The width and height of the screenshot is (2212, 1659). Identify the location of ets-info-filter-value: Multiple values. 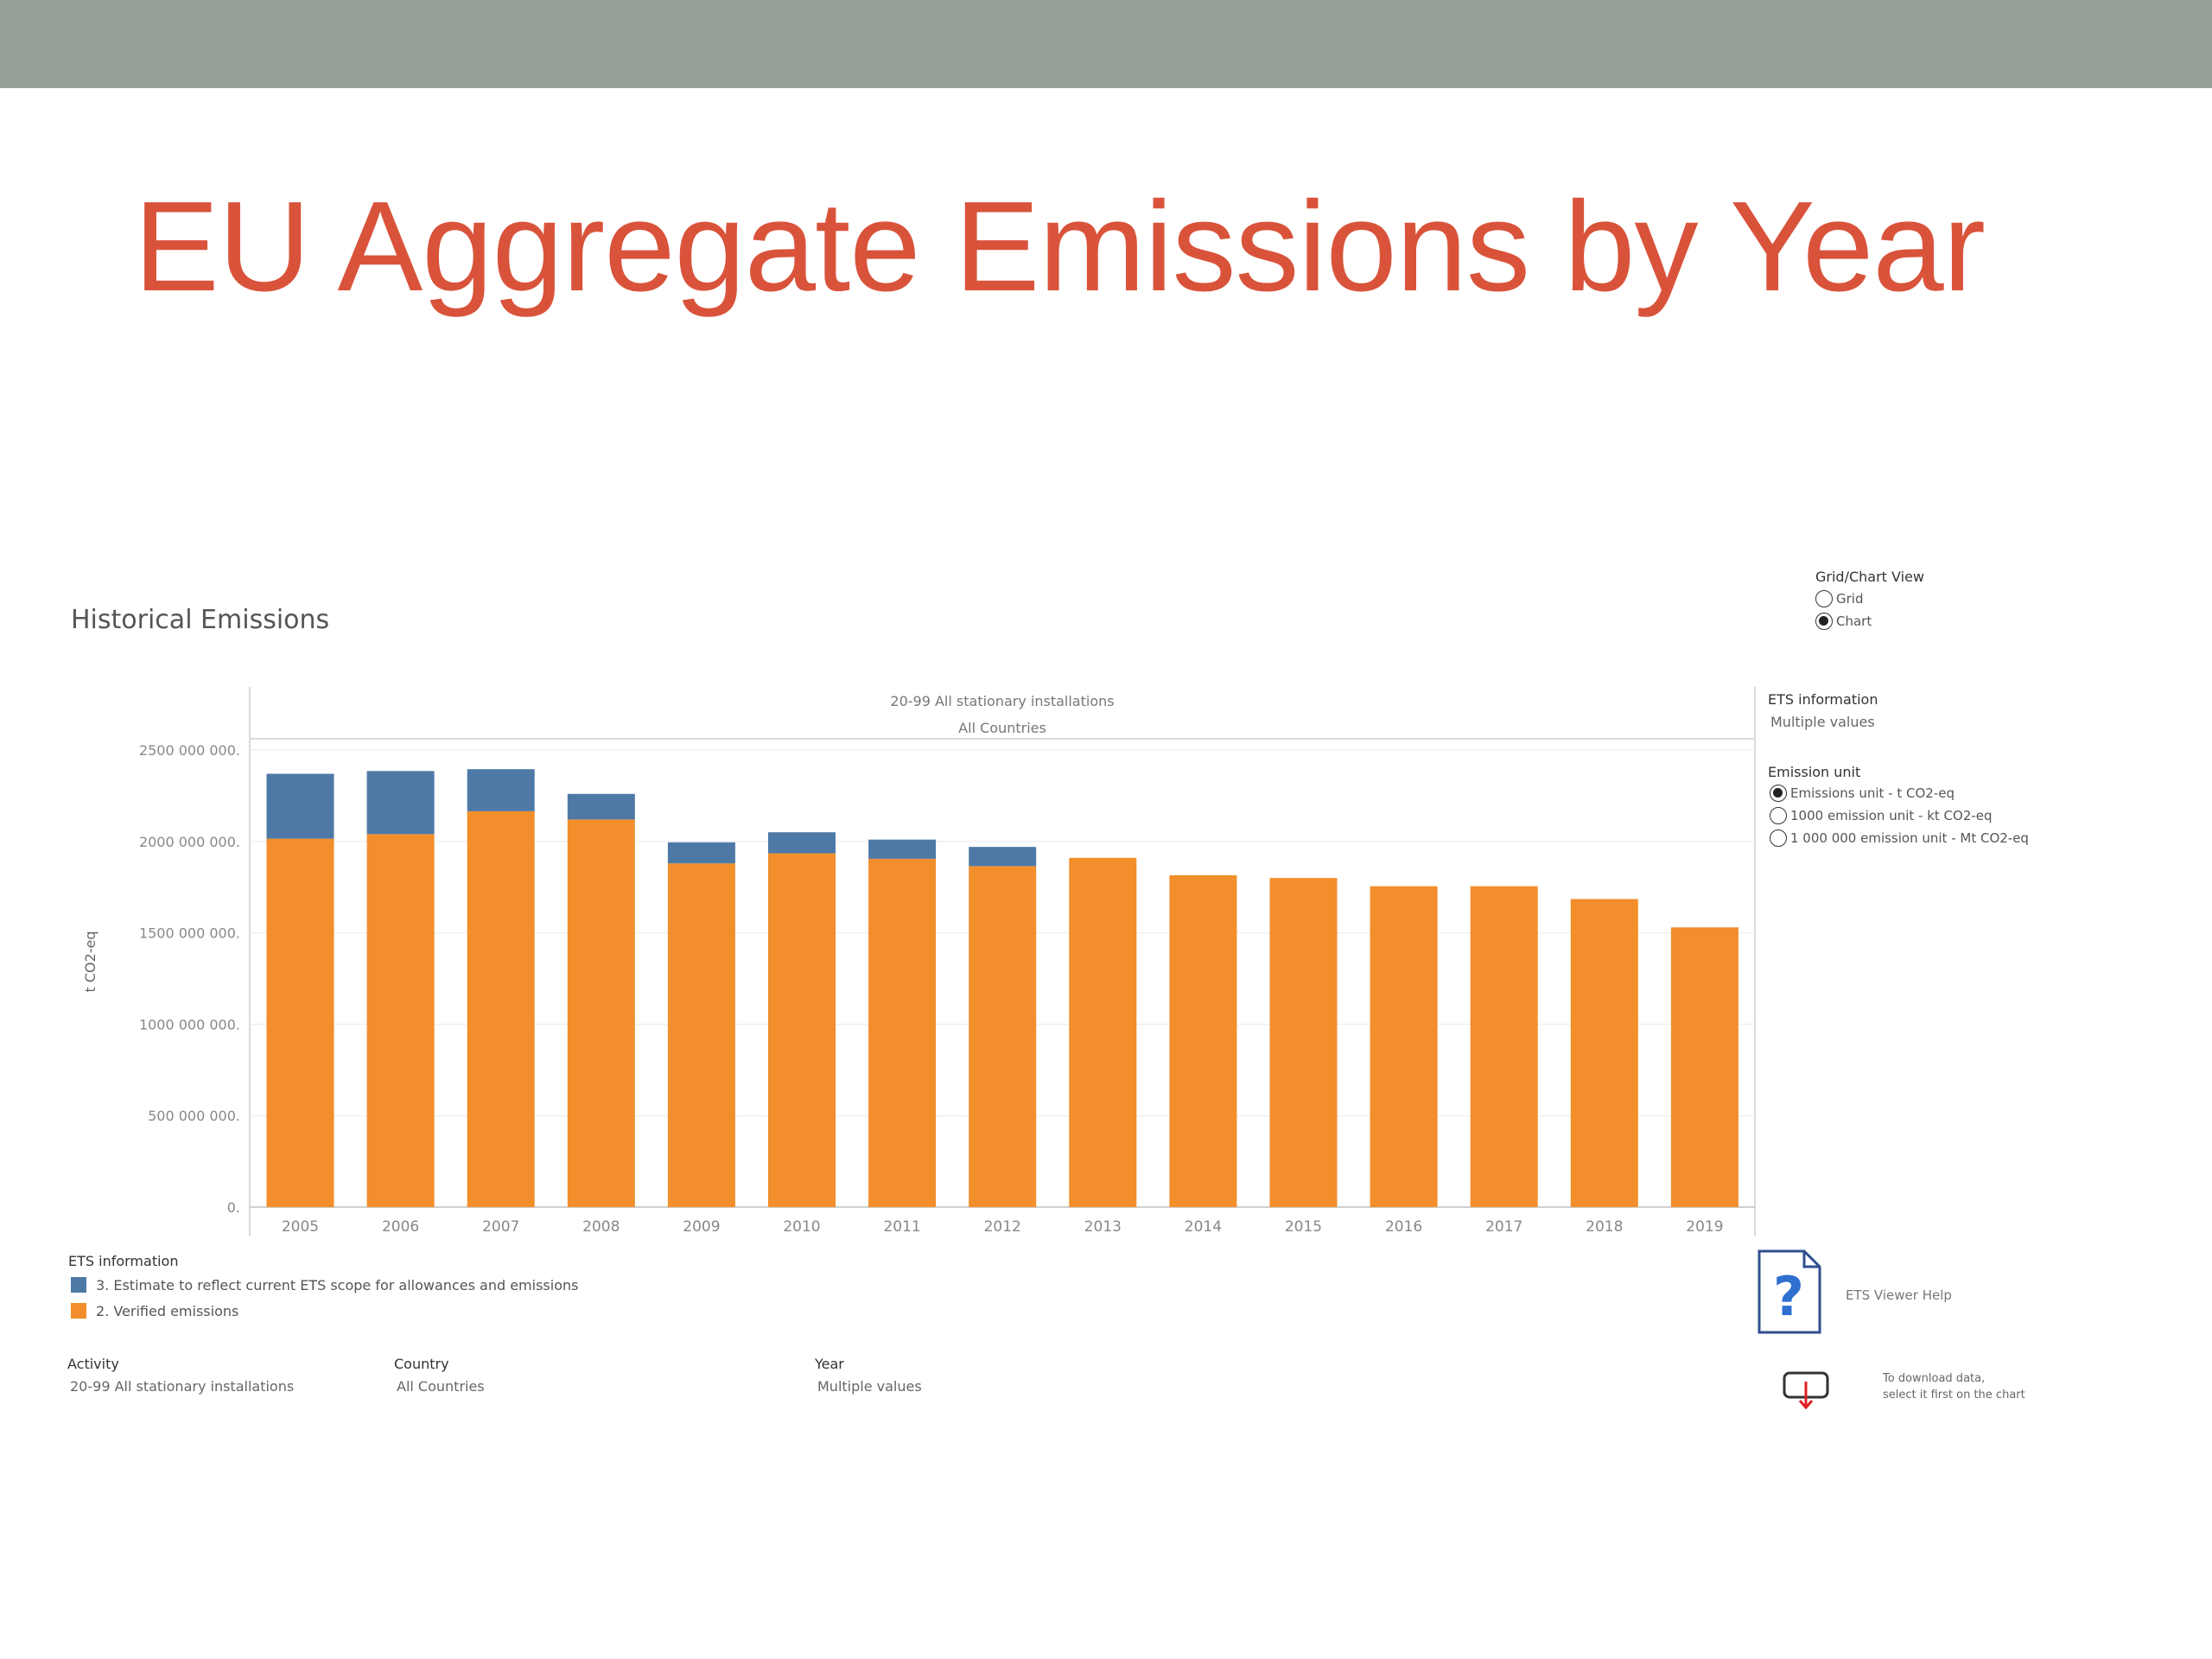
(1822, 722).